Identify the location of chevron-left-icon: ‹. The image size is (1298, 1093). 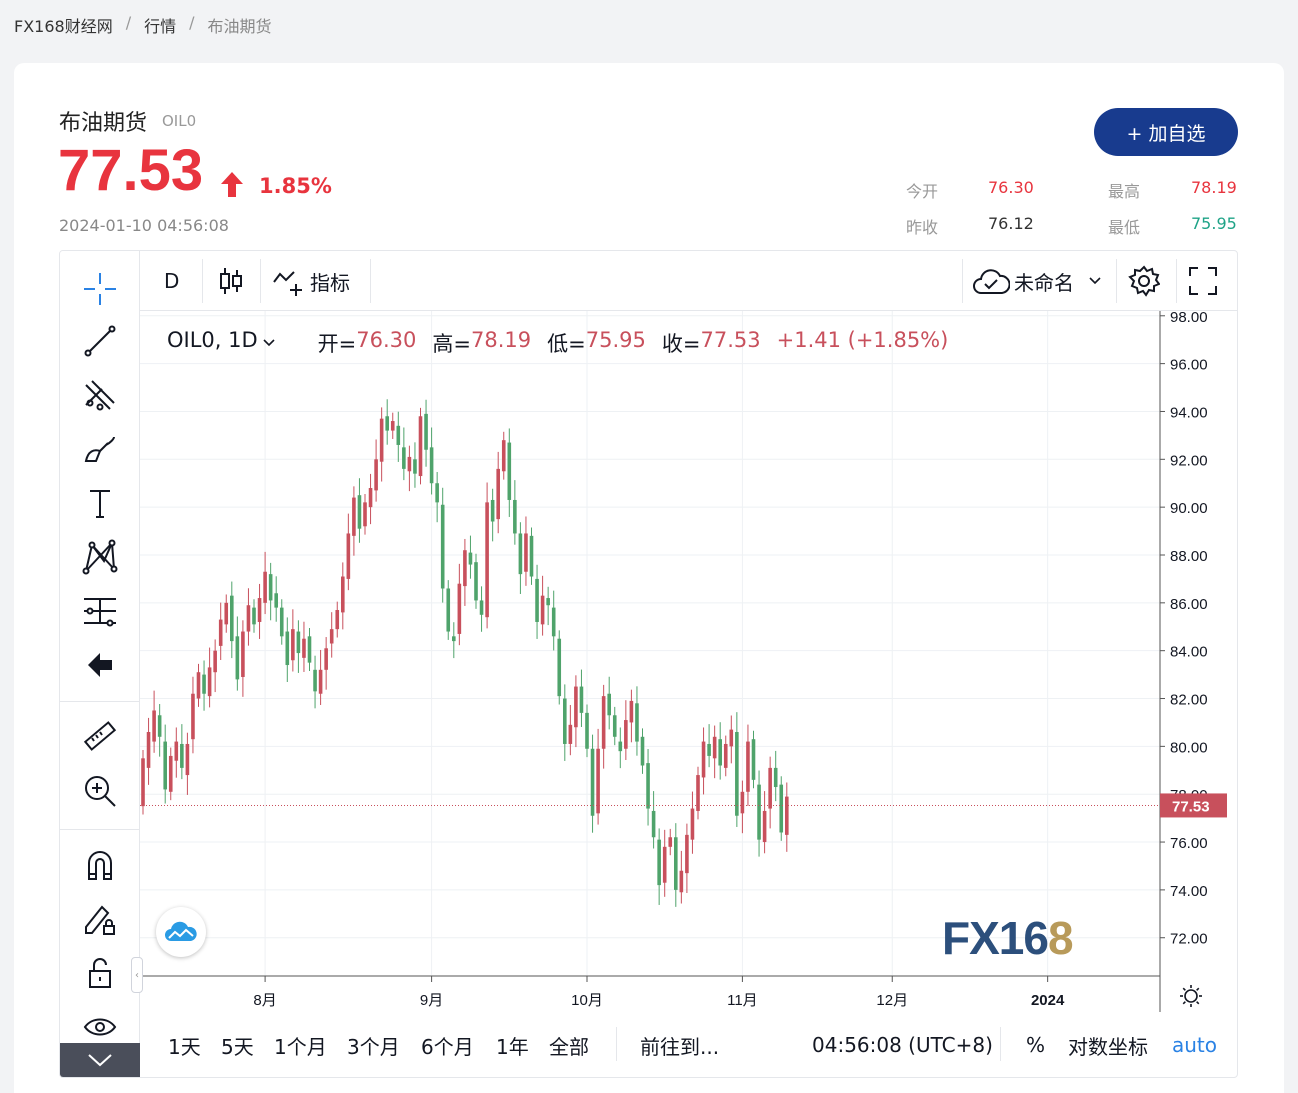
(137, 975).